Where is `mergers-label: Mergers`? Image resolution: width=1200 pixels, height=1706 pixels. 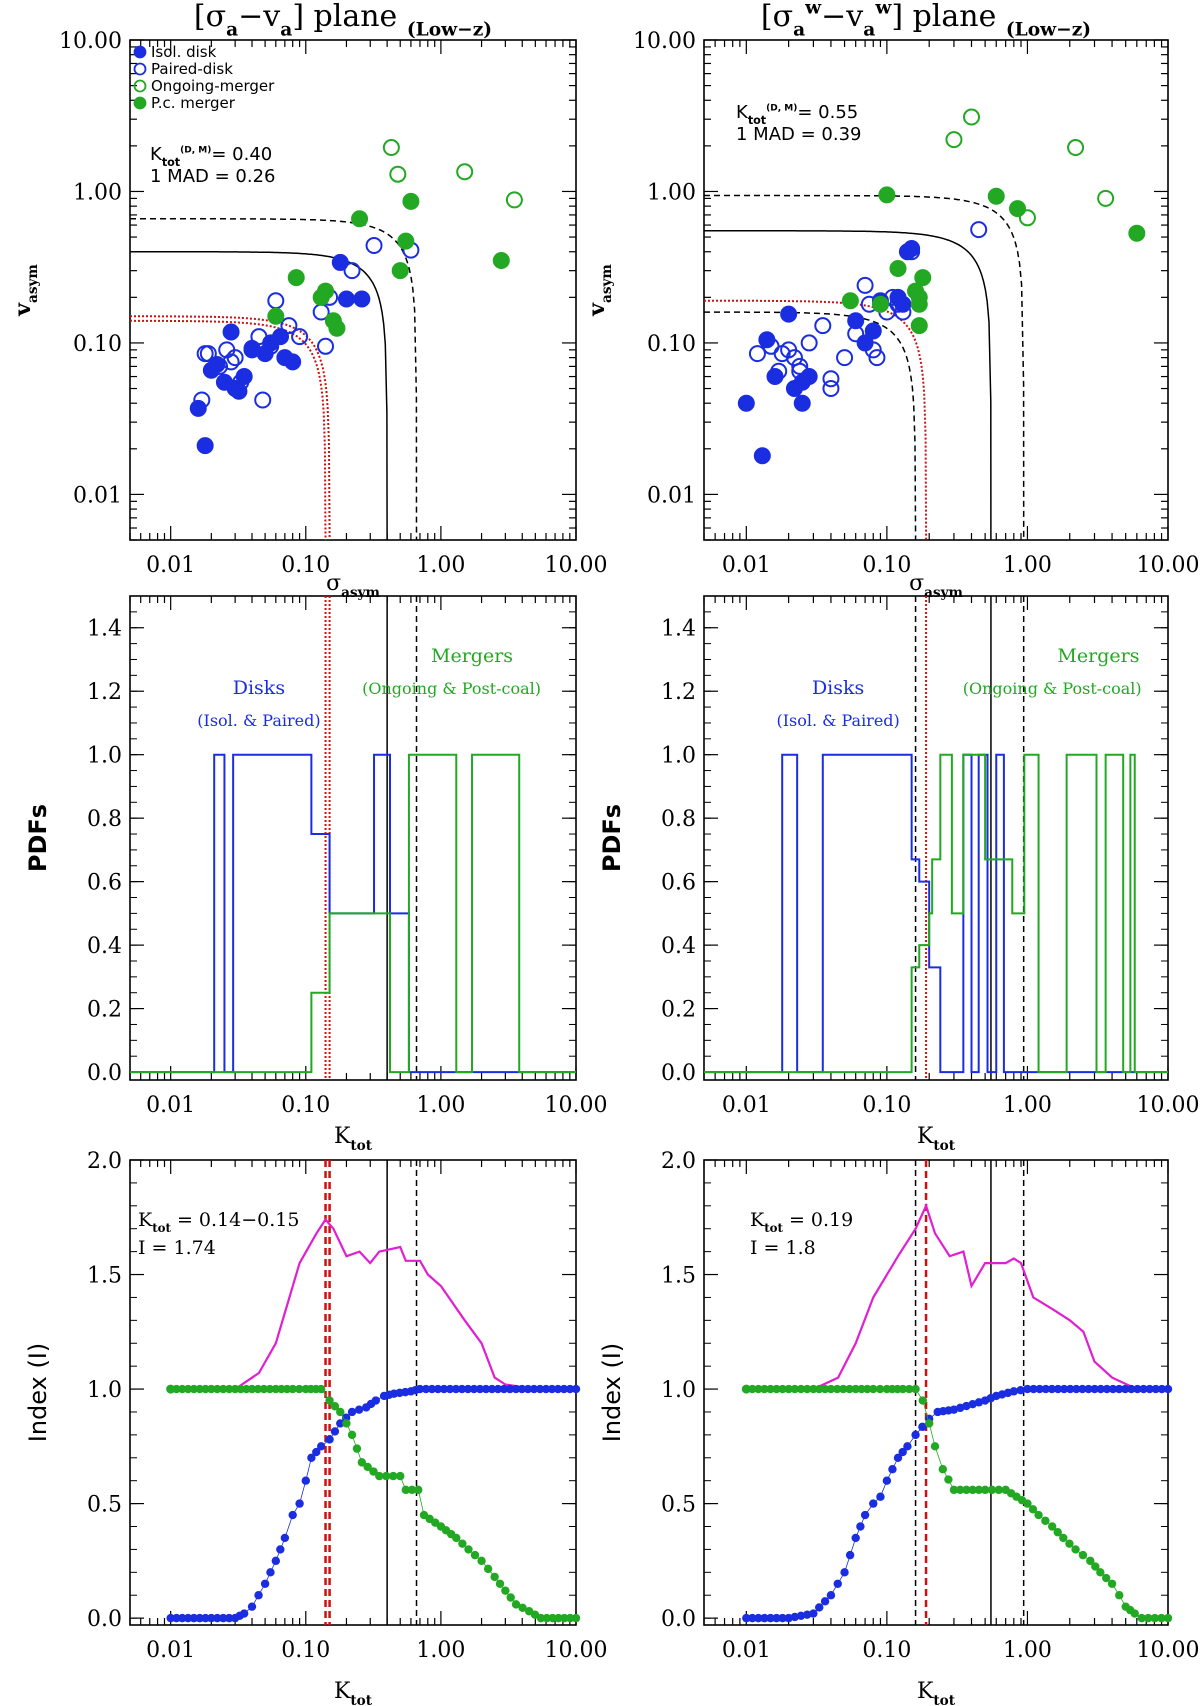
mergers-label: Mergers is located at coordinates (472, 656).